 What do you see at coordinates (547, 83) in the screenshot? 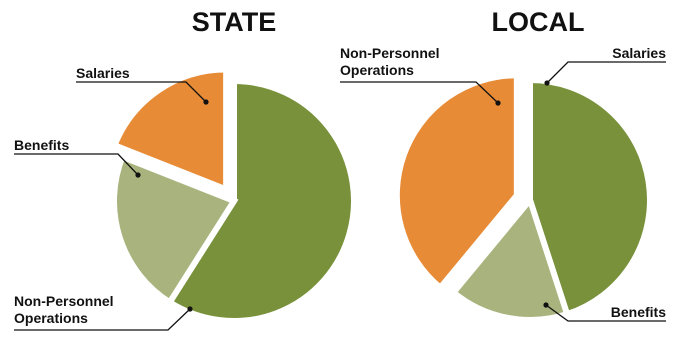
I see `local-leader-dot-salaries` at bounding box center [547, 83].